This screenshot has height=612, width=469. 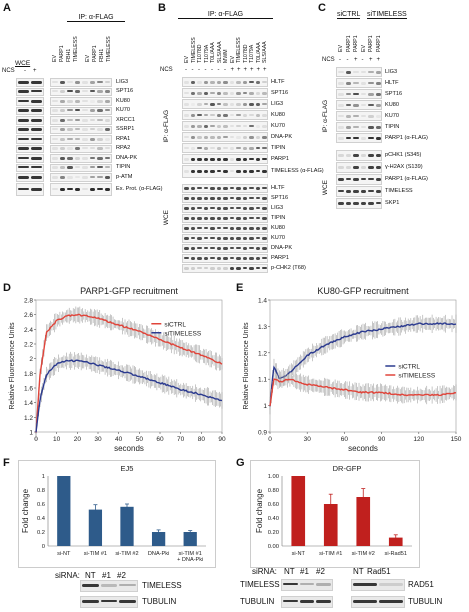 What do you see at coordinates (278, 238) in the screenshot?
I see `panel-b-wce-row-label: KU70` at bounding box center [278, 238].